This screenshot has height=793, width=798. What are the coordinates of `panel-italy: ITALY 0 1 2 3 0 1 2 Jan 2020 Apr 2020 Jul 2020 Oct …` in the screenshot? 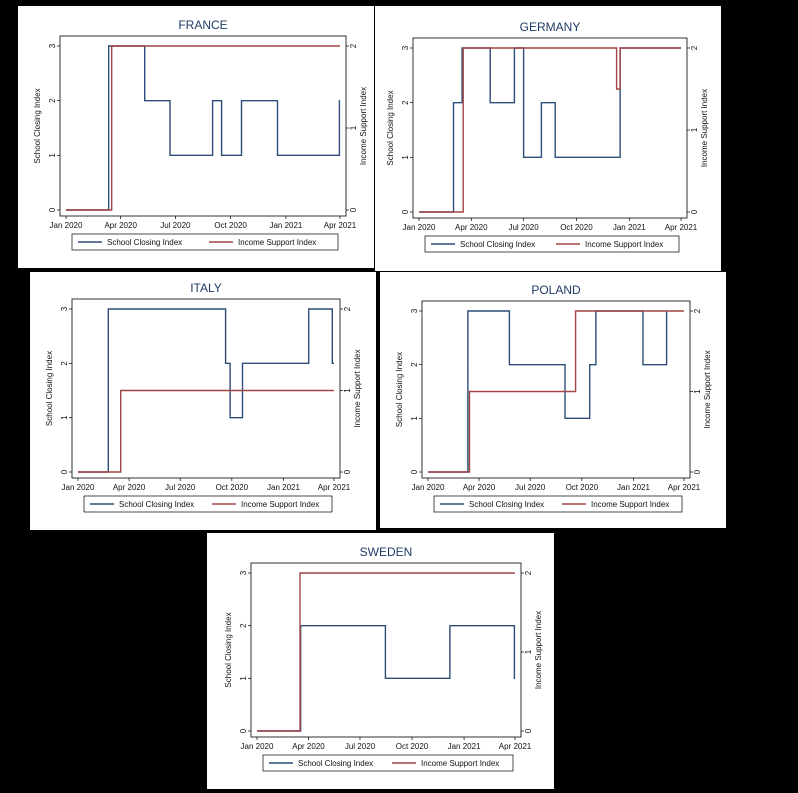 It's located at (203, 401).